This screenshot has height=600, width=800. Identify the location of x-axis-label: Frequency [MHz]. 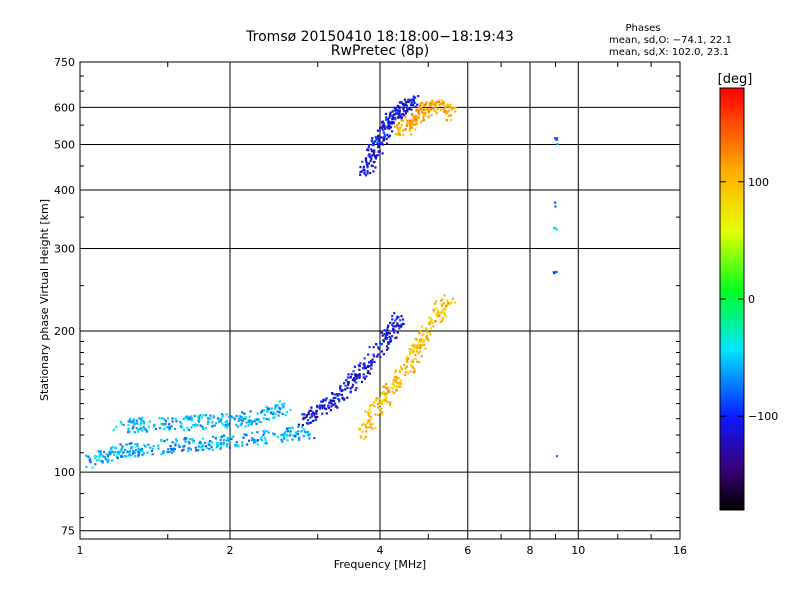
(380, 564).